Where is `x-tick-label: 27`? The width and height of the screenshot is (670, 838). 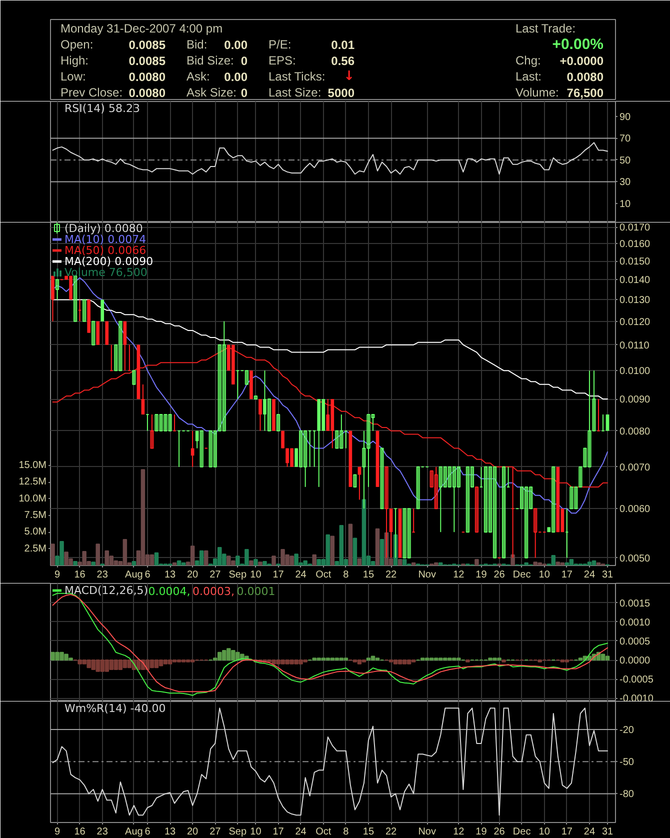 x-tick-label: 27 is located at coordinates (216, 832).